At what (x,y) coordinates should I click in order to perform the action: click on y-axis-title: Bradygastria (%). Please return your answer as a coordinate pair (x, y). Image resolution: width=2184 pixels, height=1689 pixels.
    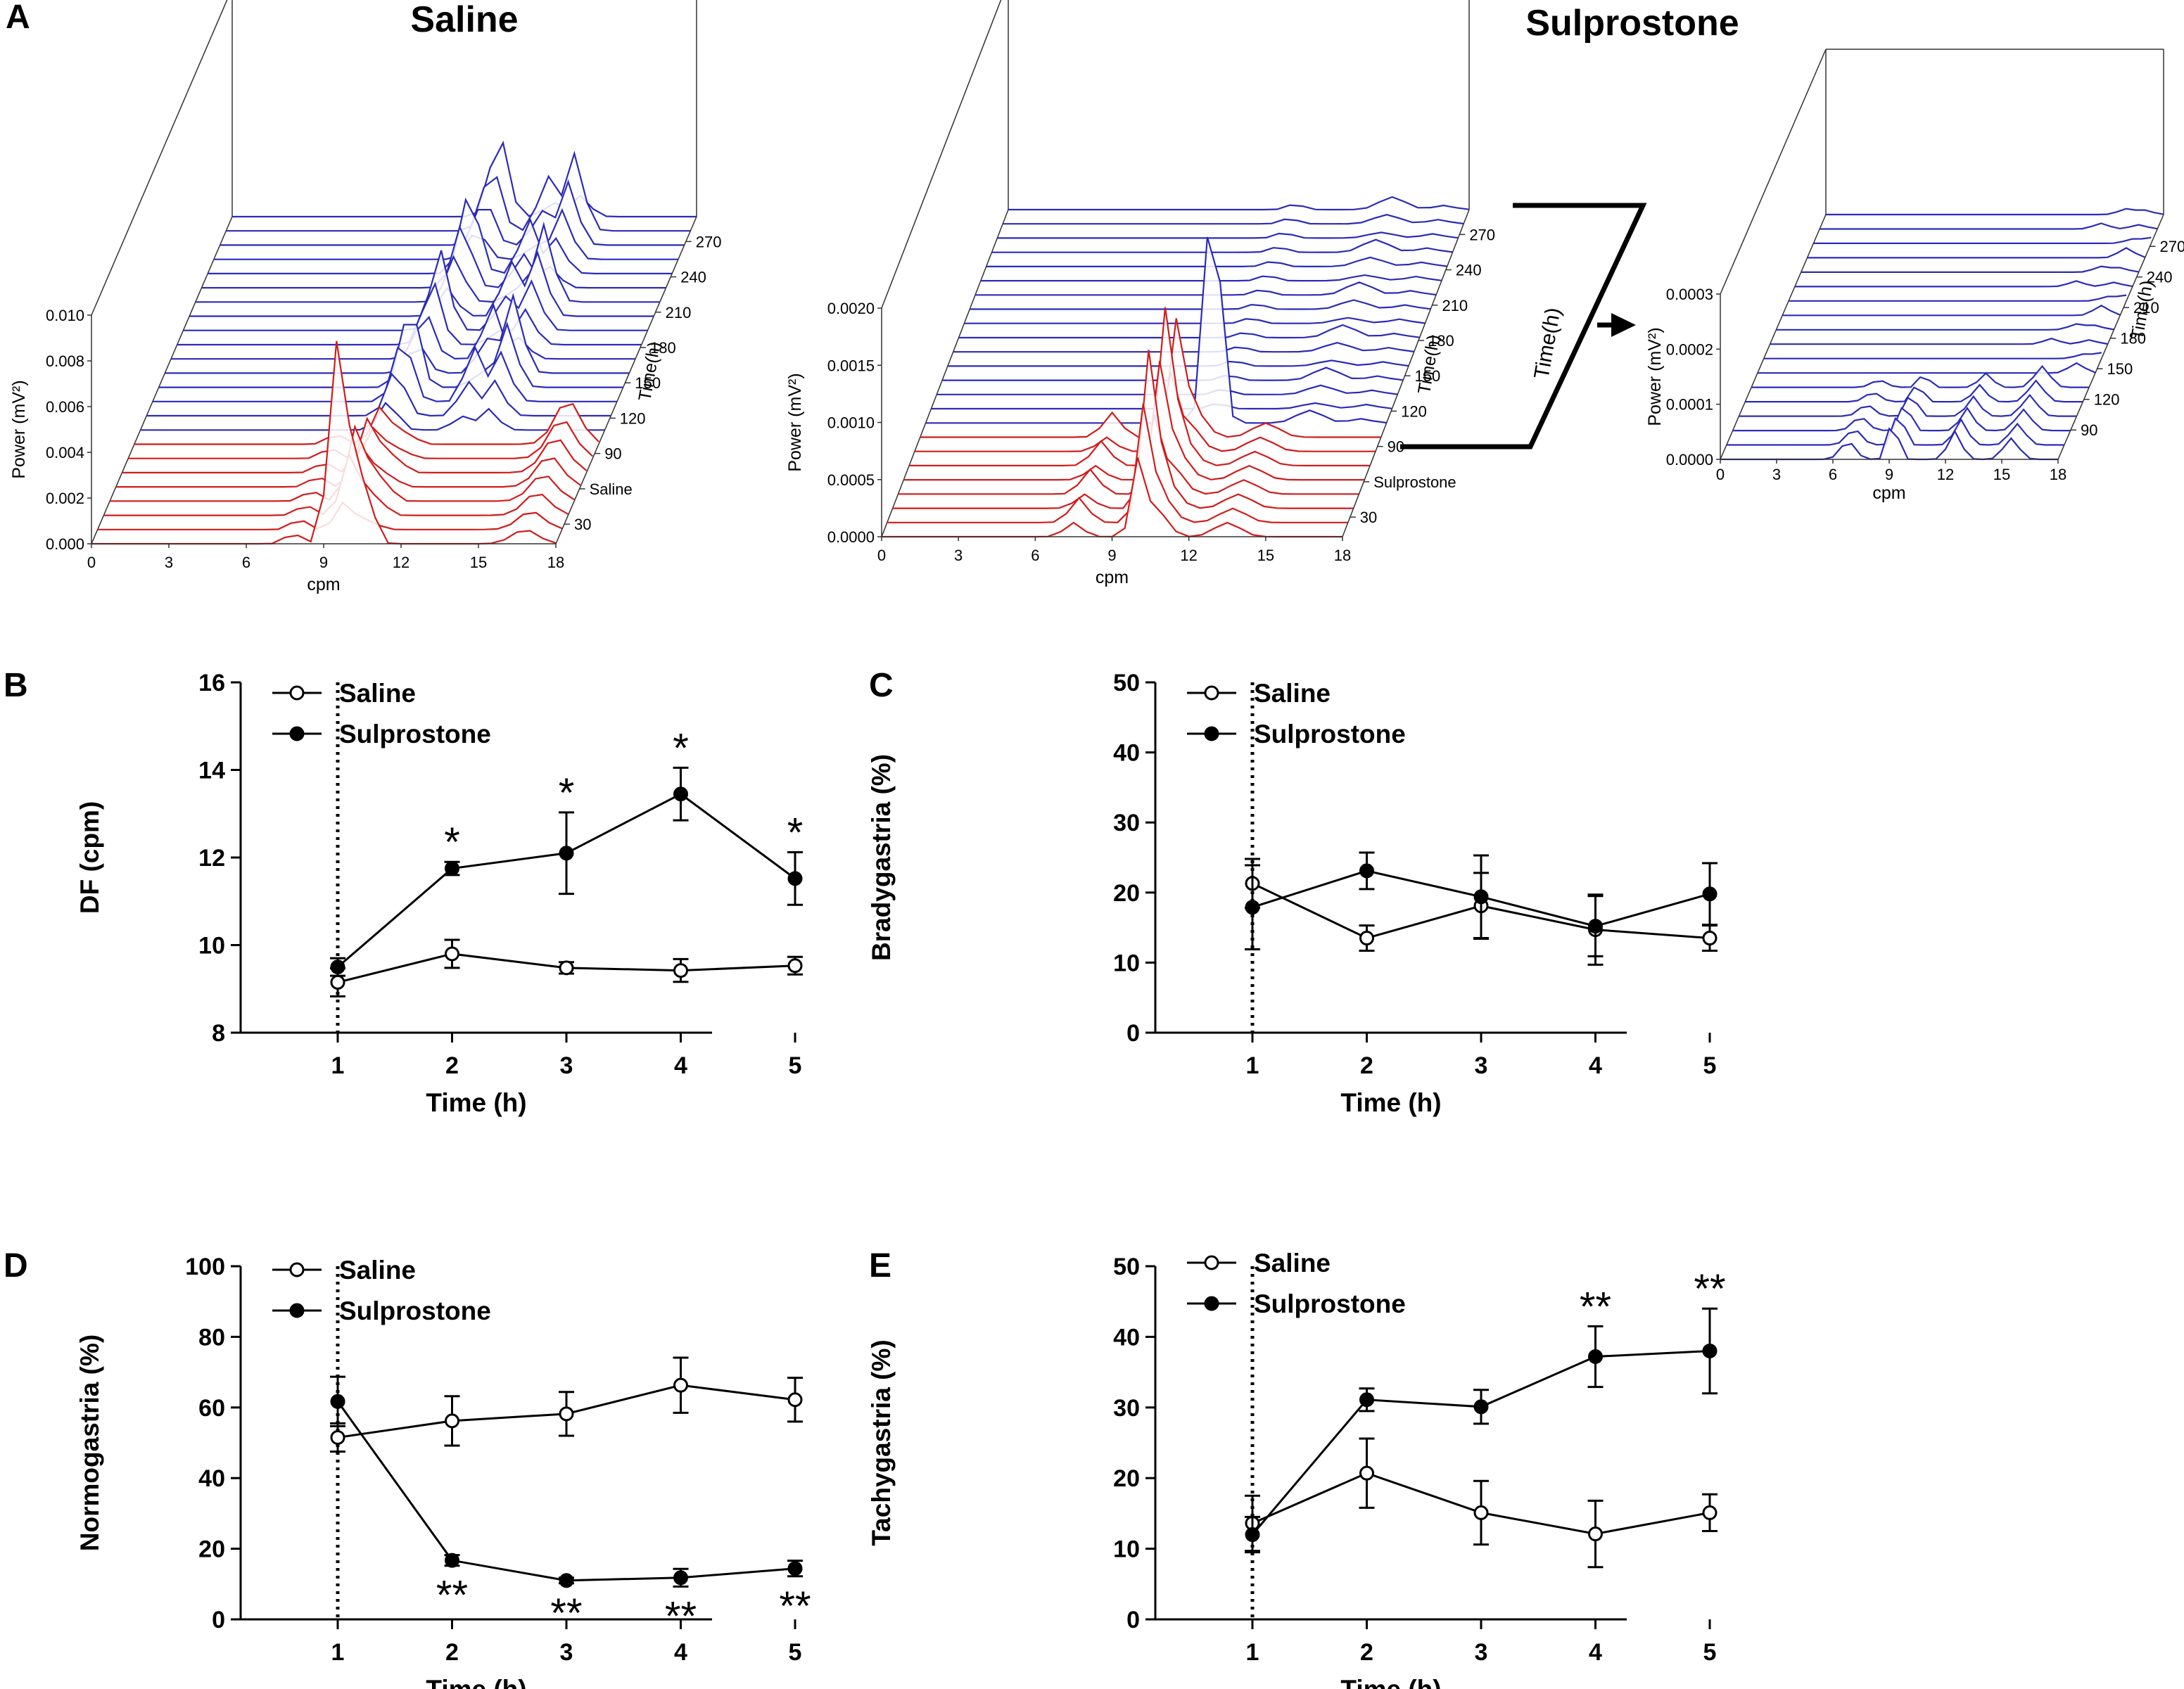
    Looking at the image, I should click on (882, 857).